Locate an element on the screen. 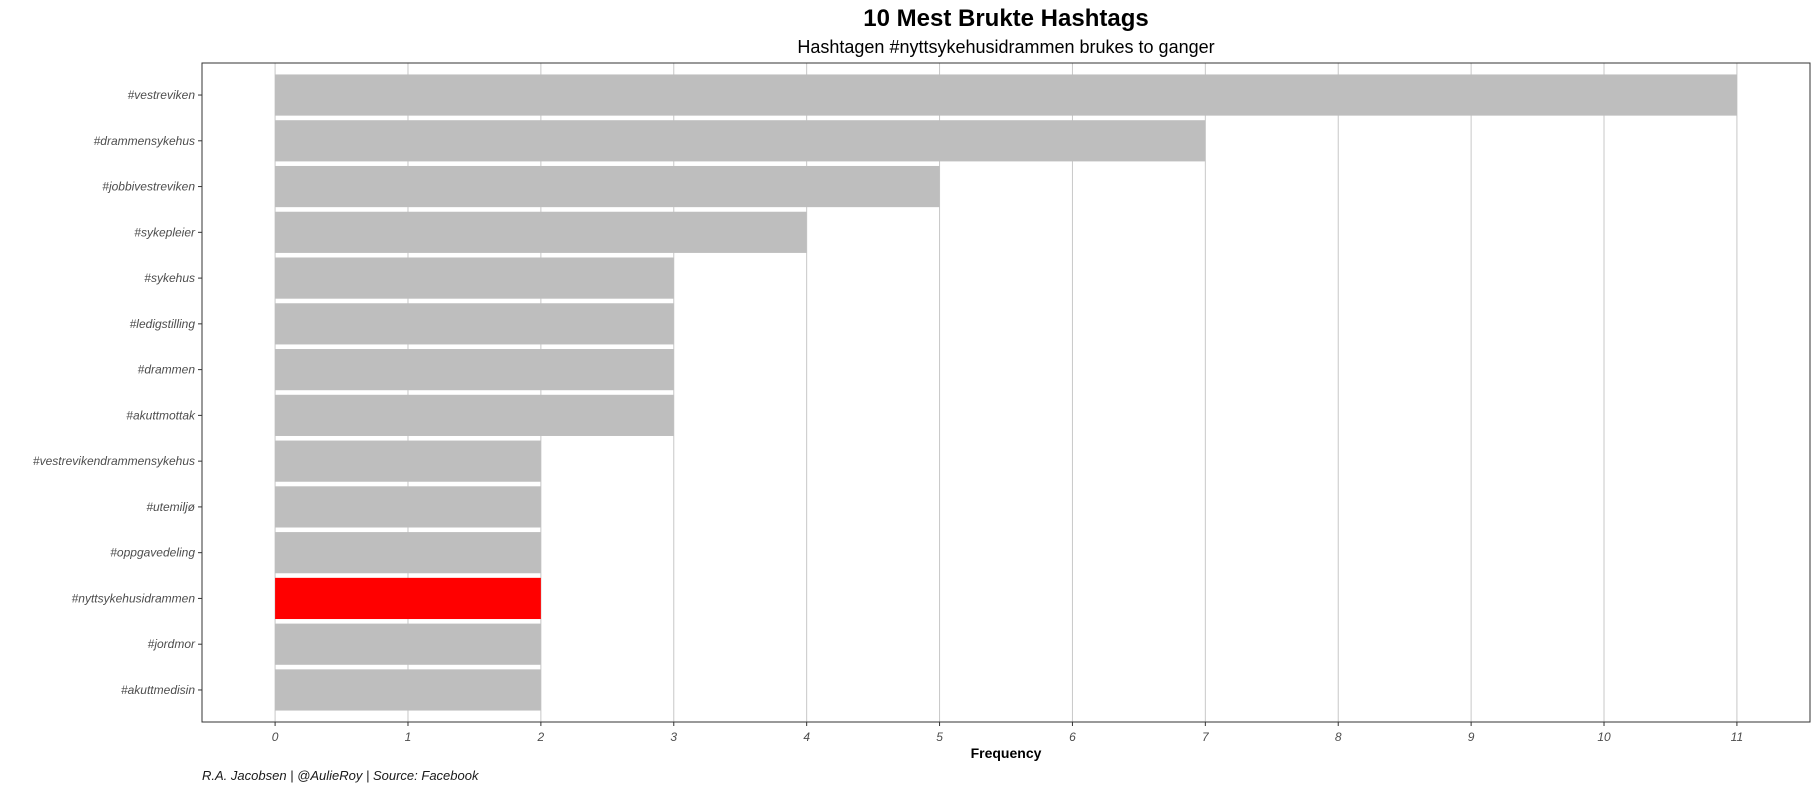 The height and width of the screenshot is (789, 1820). x-tick-label: 6 is located at coordinates (1072, 737).